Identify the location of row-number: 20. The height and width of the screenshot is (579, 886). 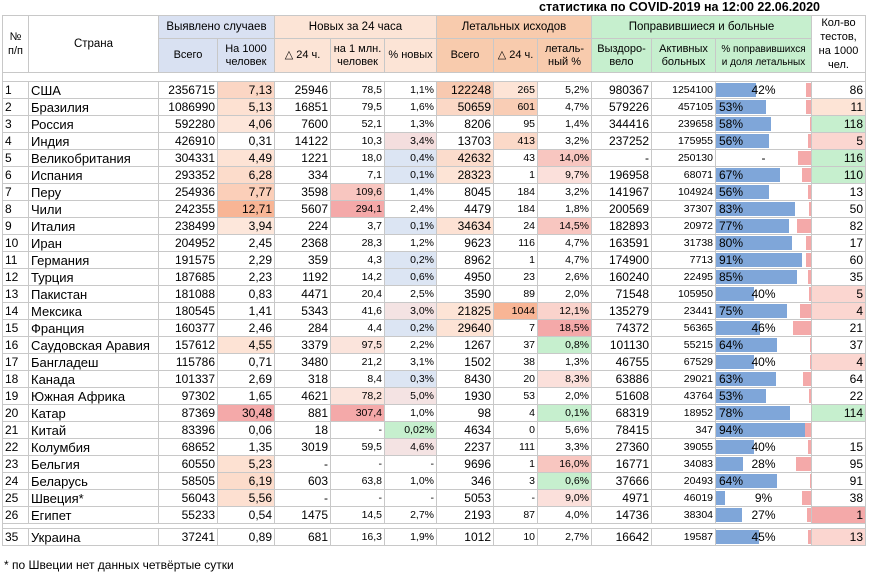
(15, 413).